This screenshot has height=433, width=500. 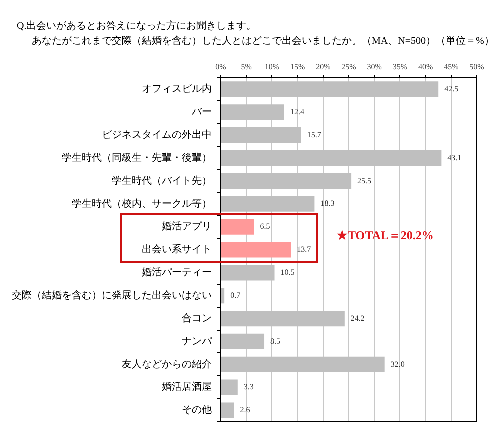 I want to click on x-tick-label: 5%, so click(x=246, y=67).